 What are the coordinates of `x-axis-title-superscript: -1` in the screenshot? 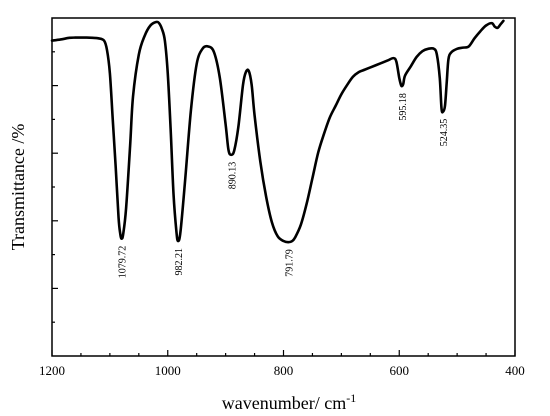 It's located at (351, 398).